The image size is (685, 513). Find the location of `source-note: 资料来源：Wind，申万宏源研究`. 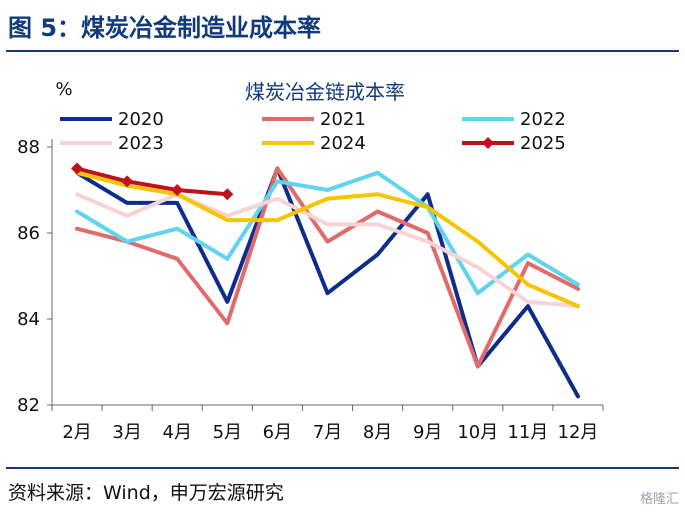

source-note: 资料来源：Wind，申万宏源研究 is located at coordinates (146, 493).